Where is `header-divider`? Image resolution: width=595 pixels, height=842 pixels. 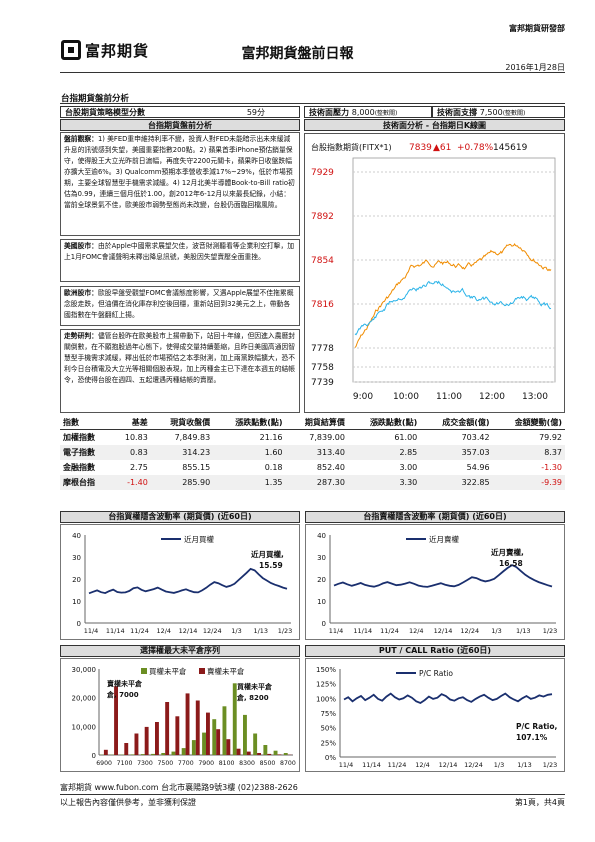
header-divider is located at coordinates (312, 72).